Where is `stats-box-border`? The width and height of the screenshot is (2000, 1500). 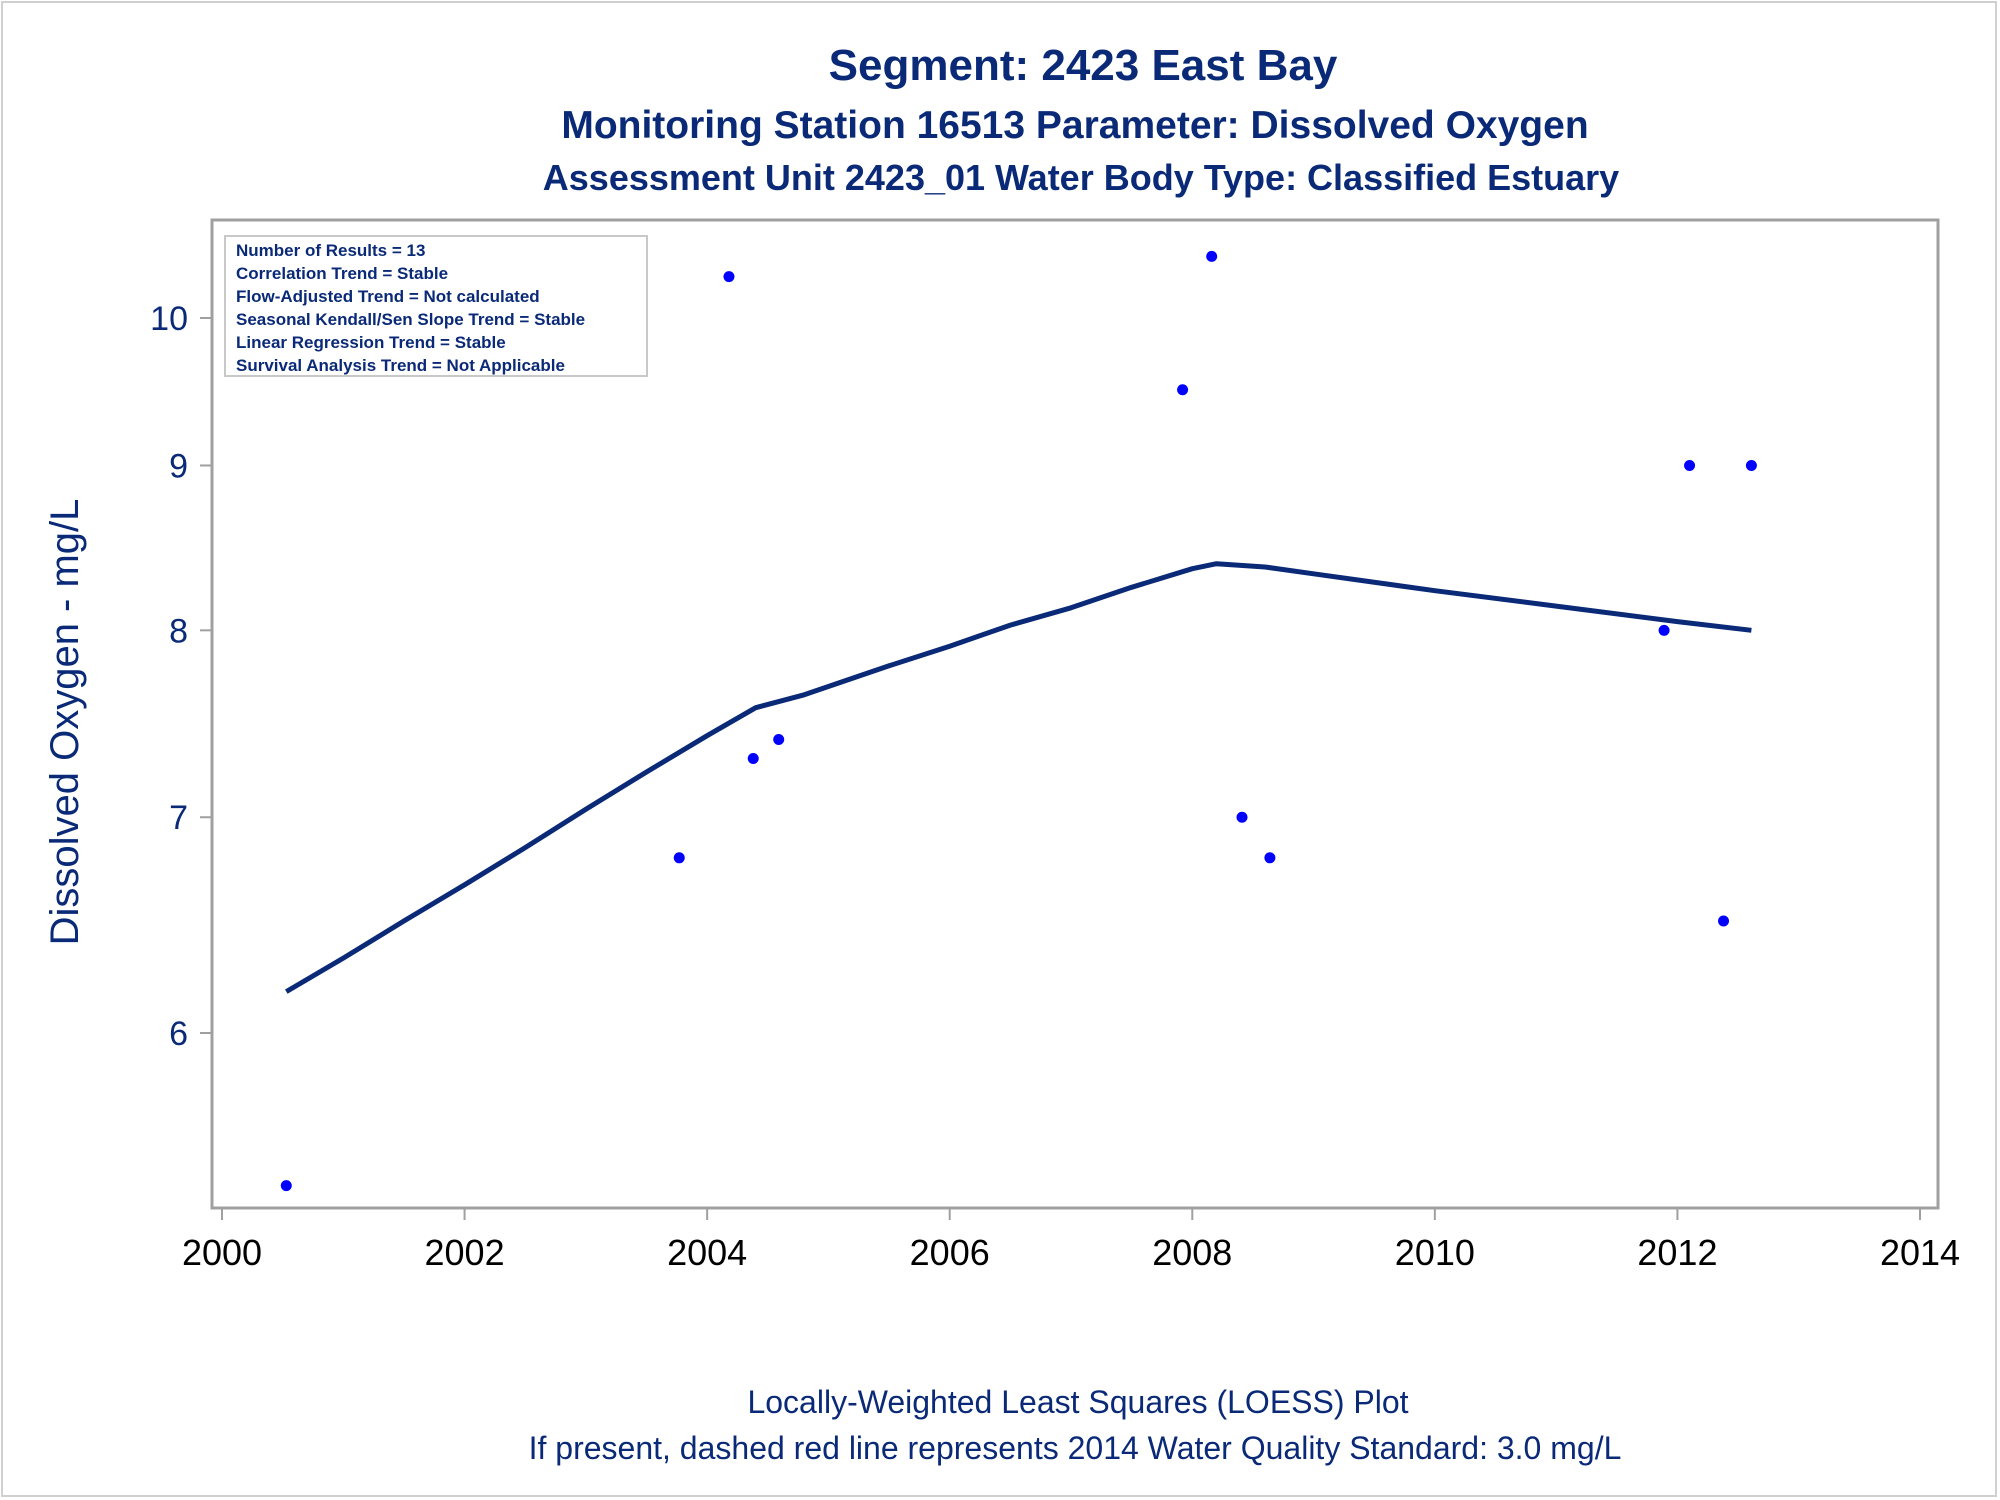 stats-box-border is located at coordinates (436, 306).